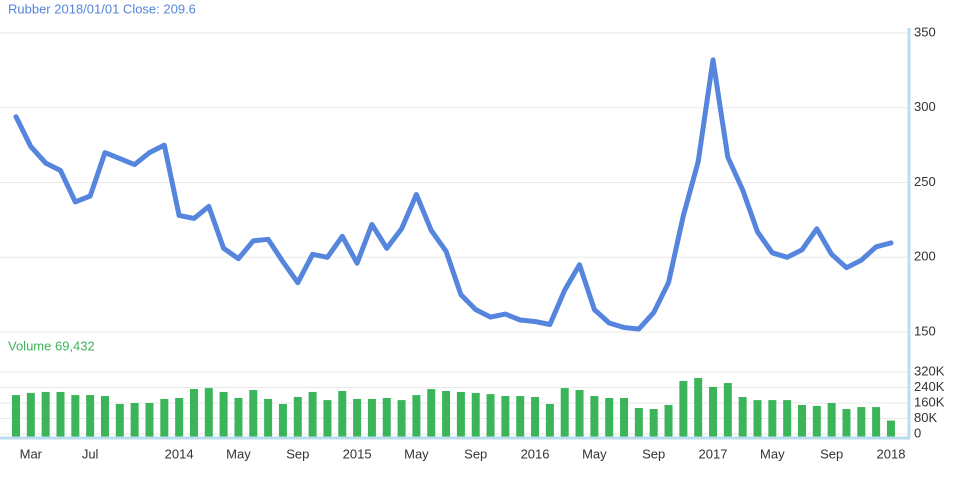 The image size is (957, 489). What do you see at coordinates (90, 453) in the screenshot?
I see `x-tick-label: Jul` at bounding box center [90, 453].